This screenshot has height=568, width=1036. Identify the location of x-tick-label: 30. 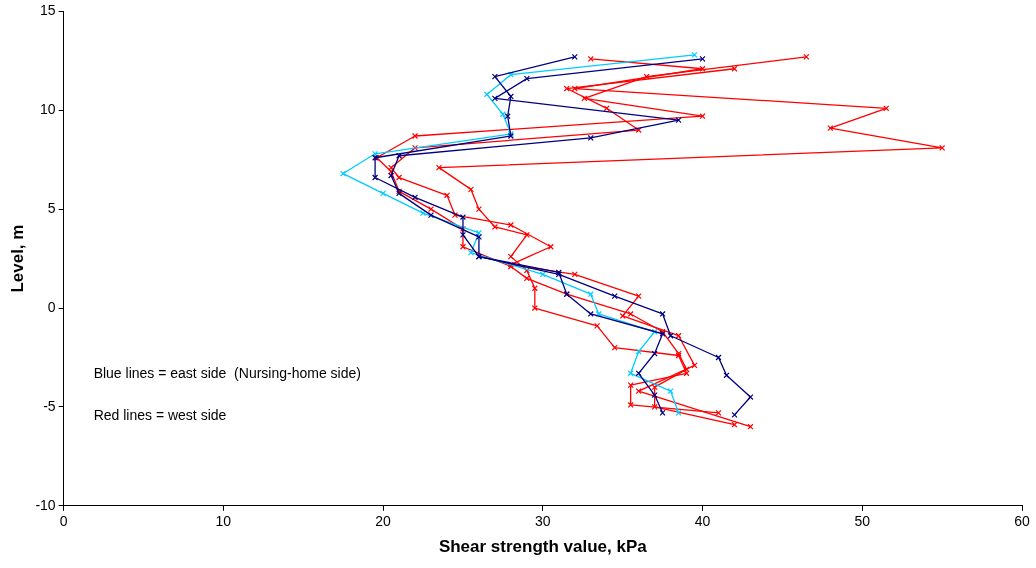
(543, 521).